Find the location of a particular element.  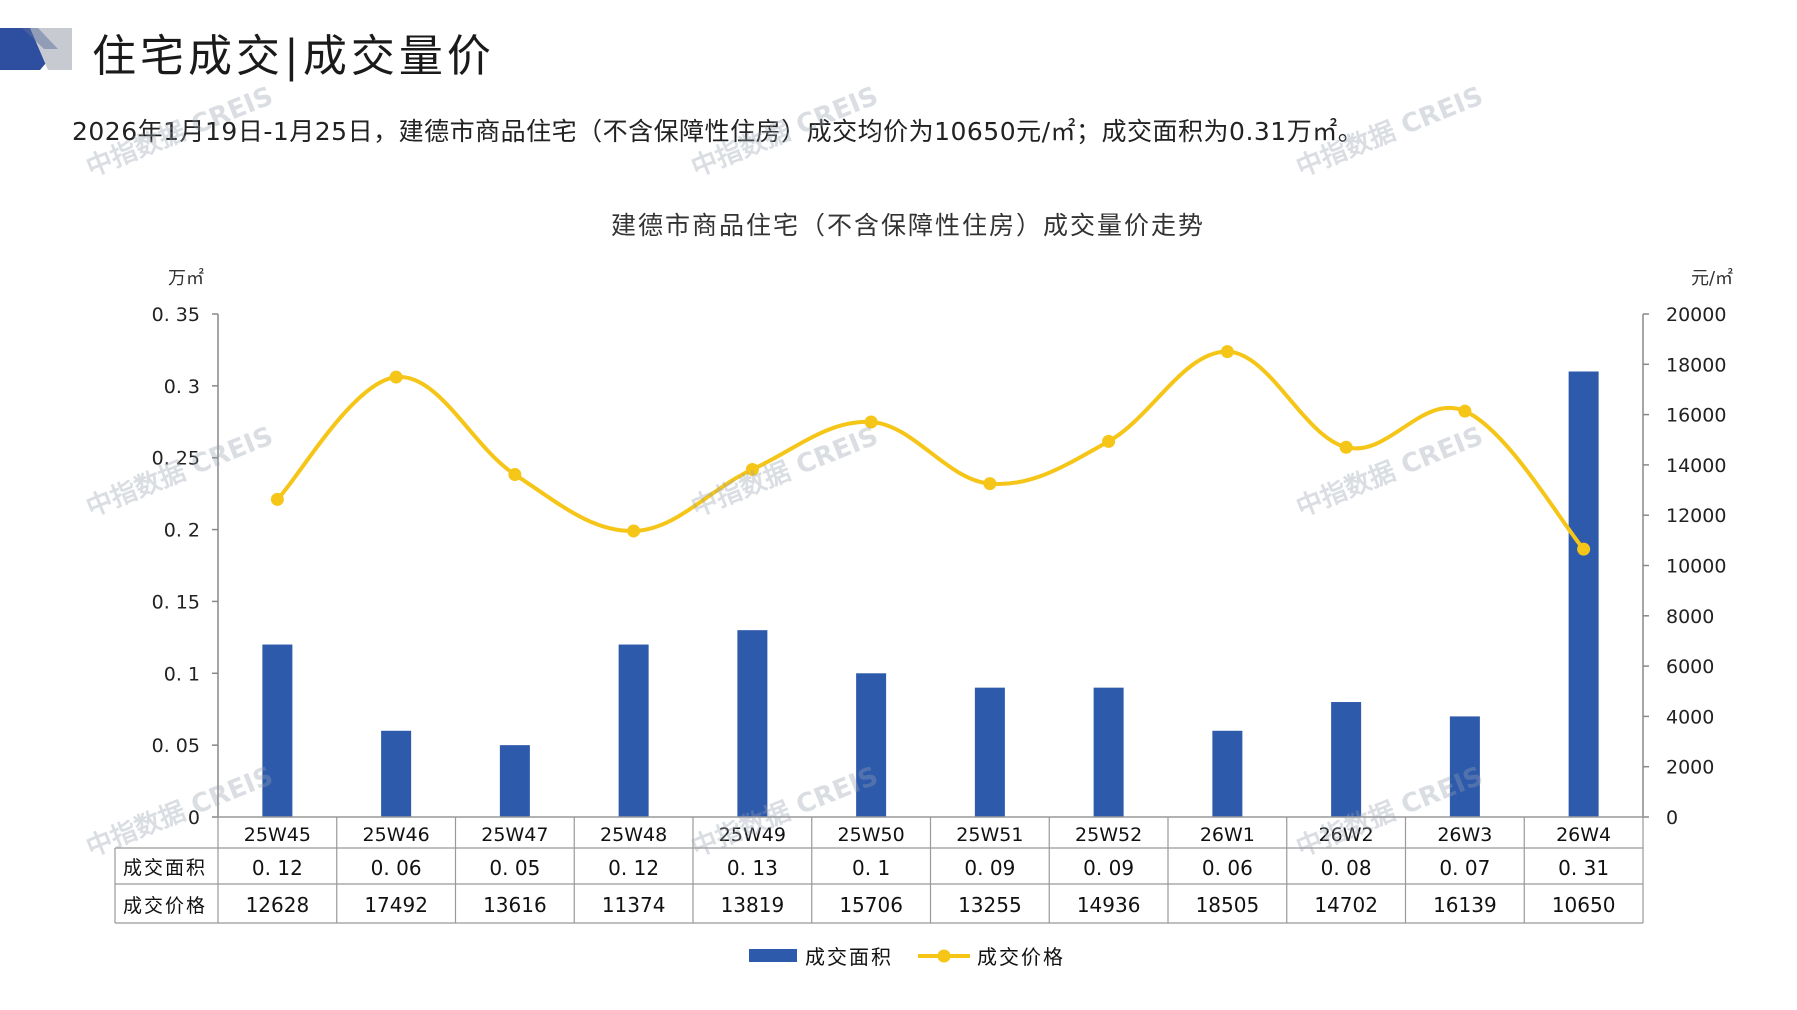

table-cell-area: 0. 07 is located at coordinates (1464, 868).